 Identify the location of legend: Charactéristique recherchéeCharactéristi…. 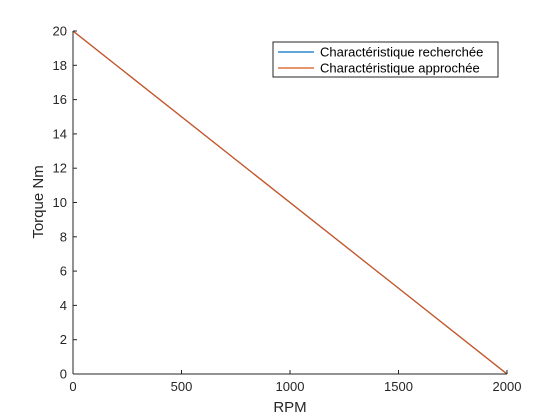
(385, 59).